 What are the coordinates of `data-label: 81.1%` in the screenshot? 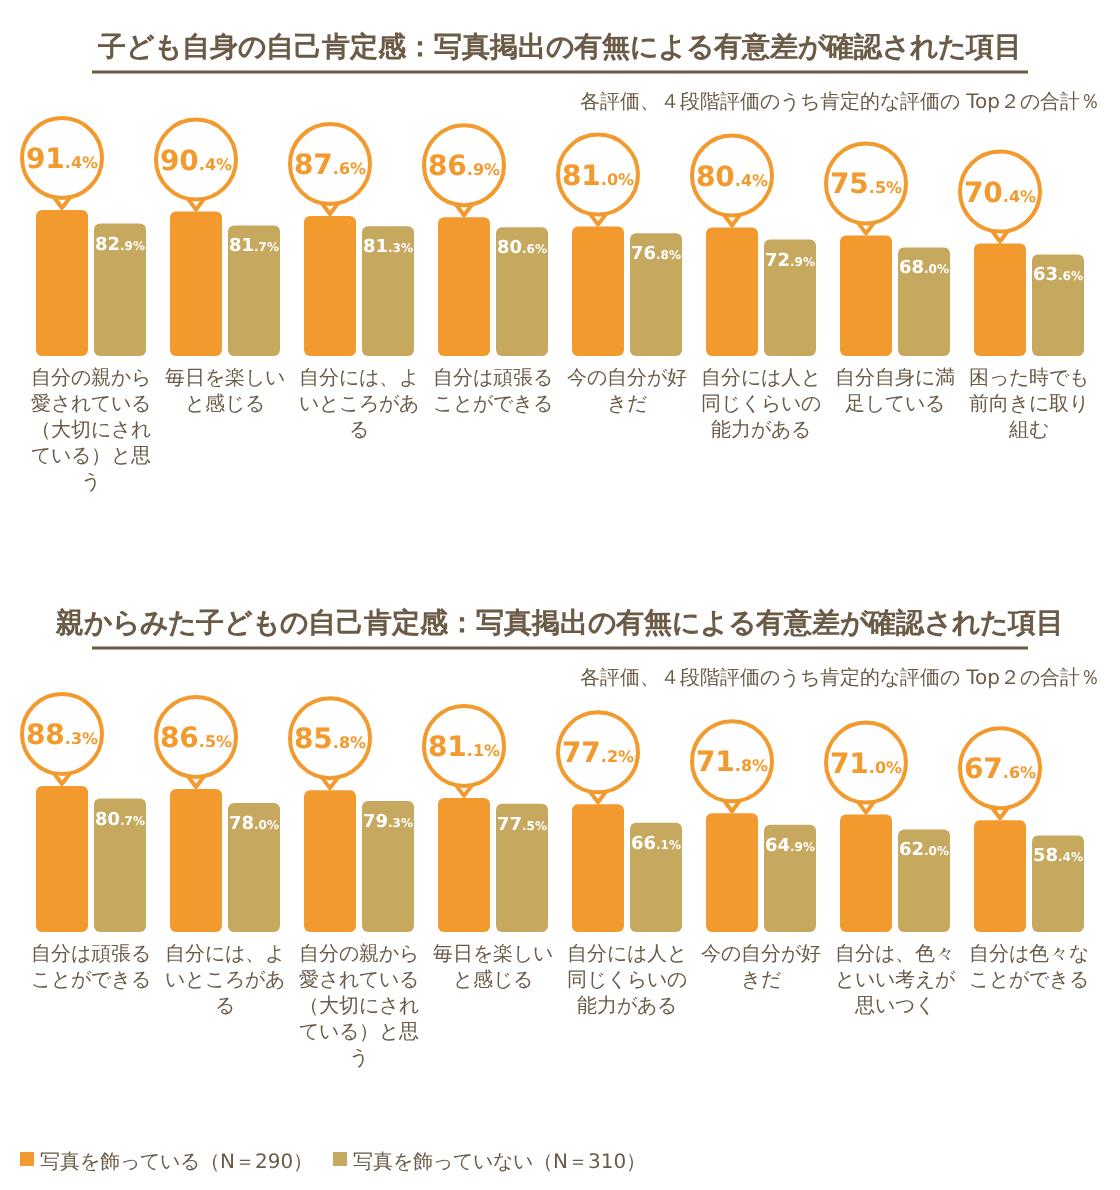 It's located at (464, 747).